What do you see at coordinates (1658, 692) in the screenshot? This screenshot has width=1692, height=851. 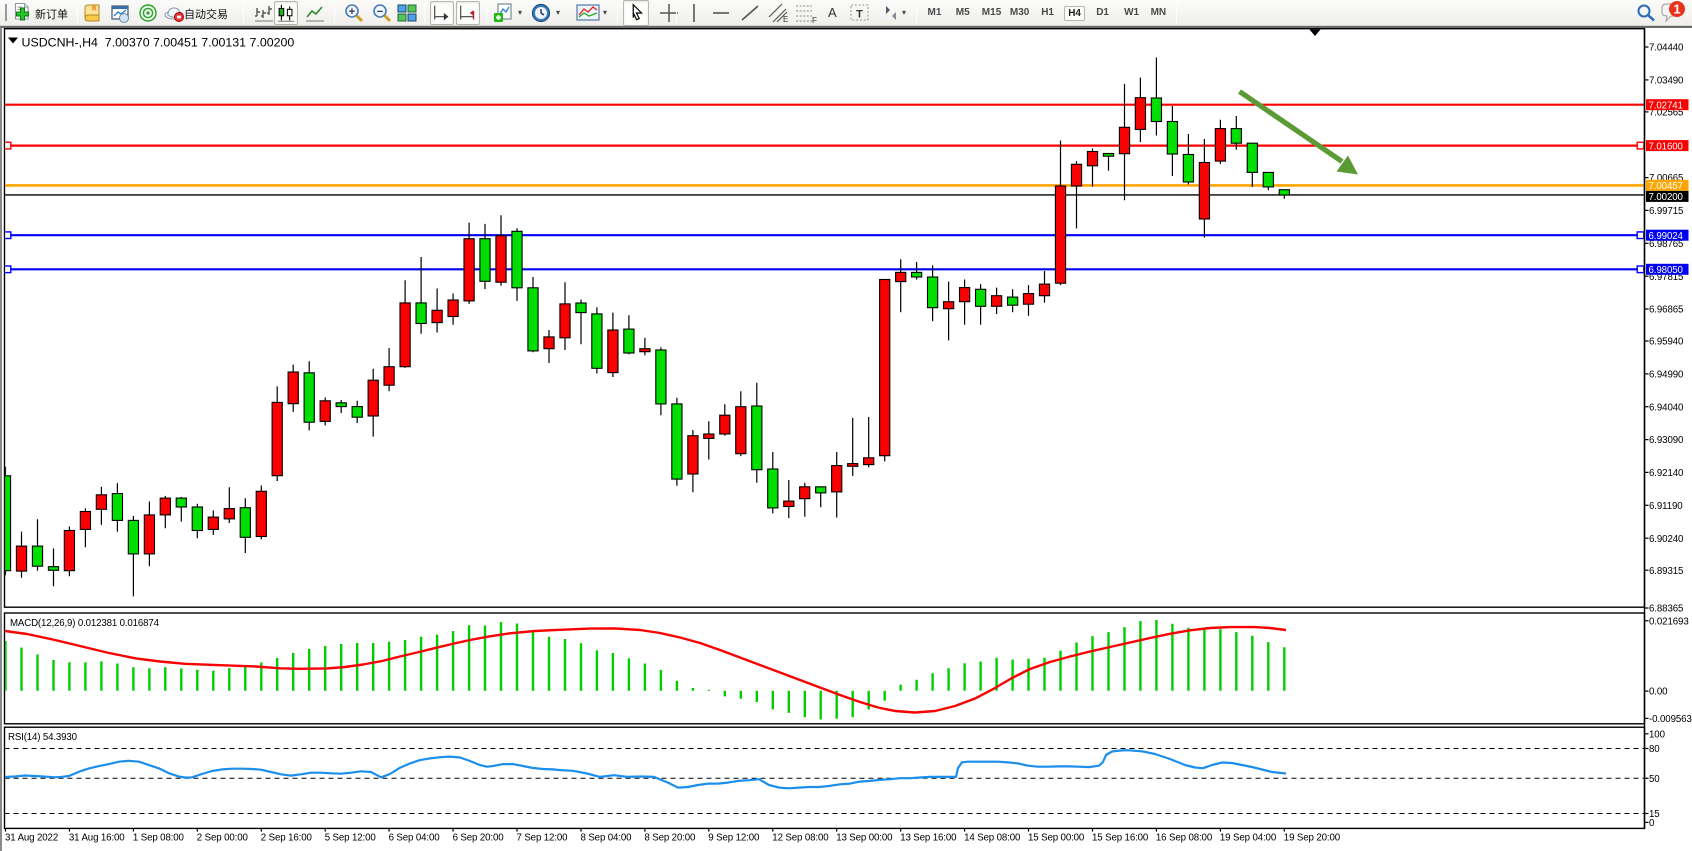 I see `svg-text: 0.00` at bounding box center [1658, 692].